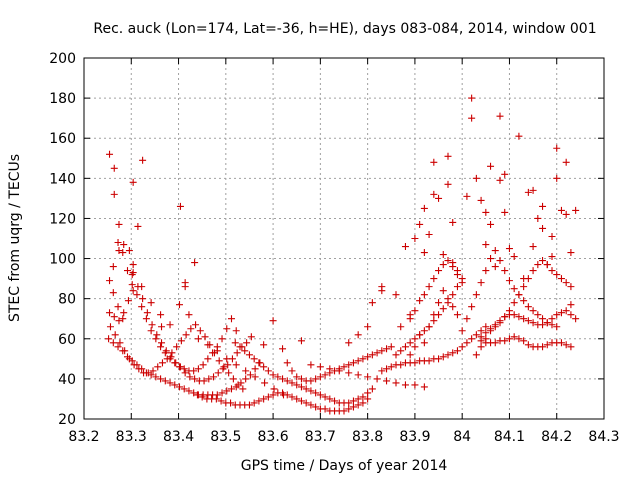  I want to click on x-tick-label: 83.5, so click(225, 437).